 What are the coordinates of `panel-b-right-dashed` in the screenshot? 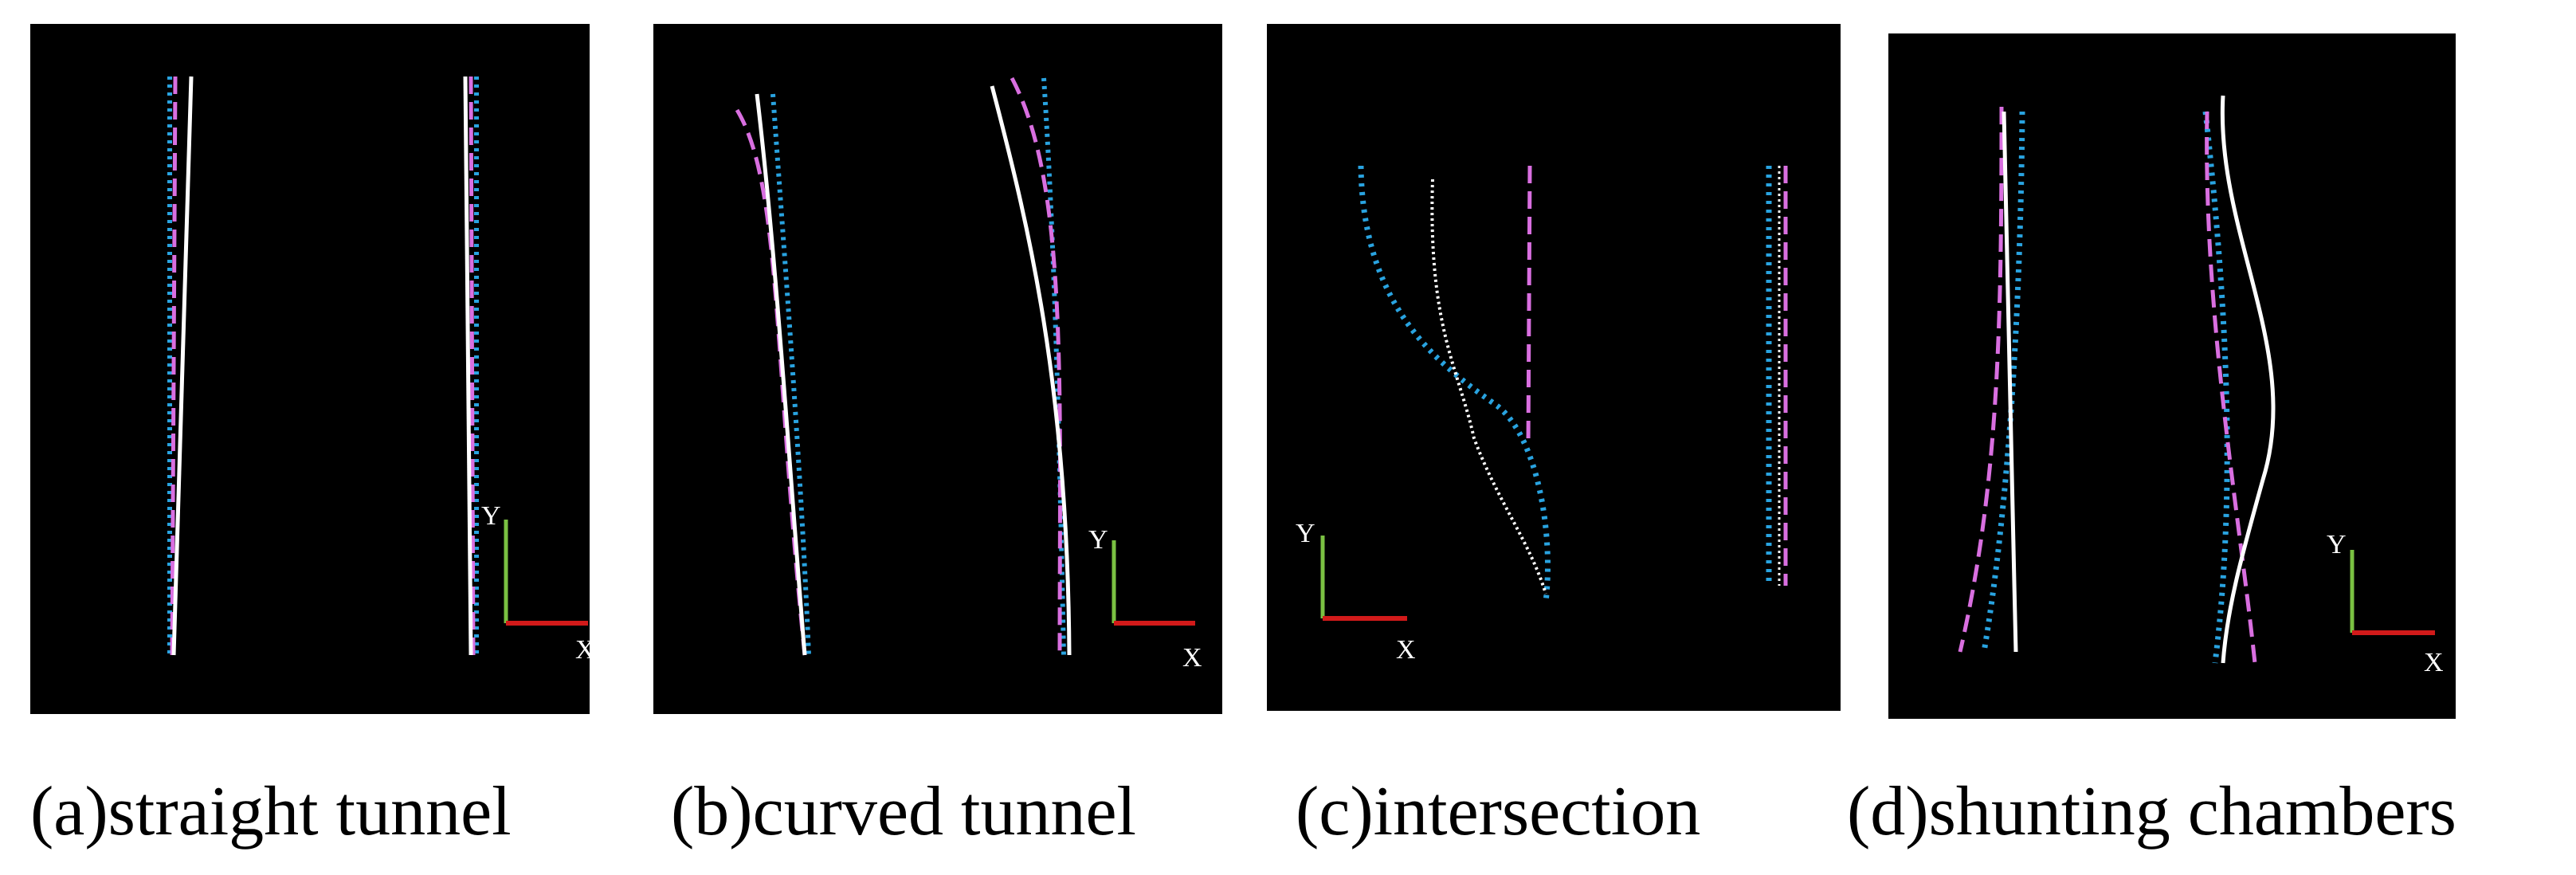 It's located at (1036, 367).